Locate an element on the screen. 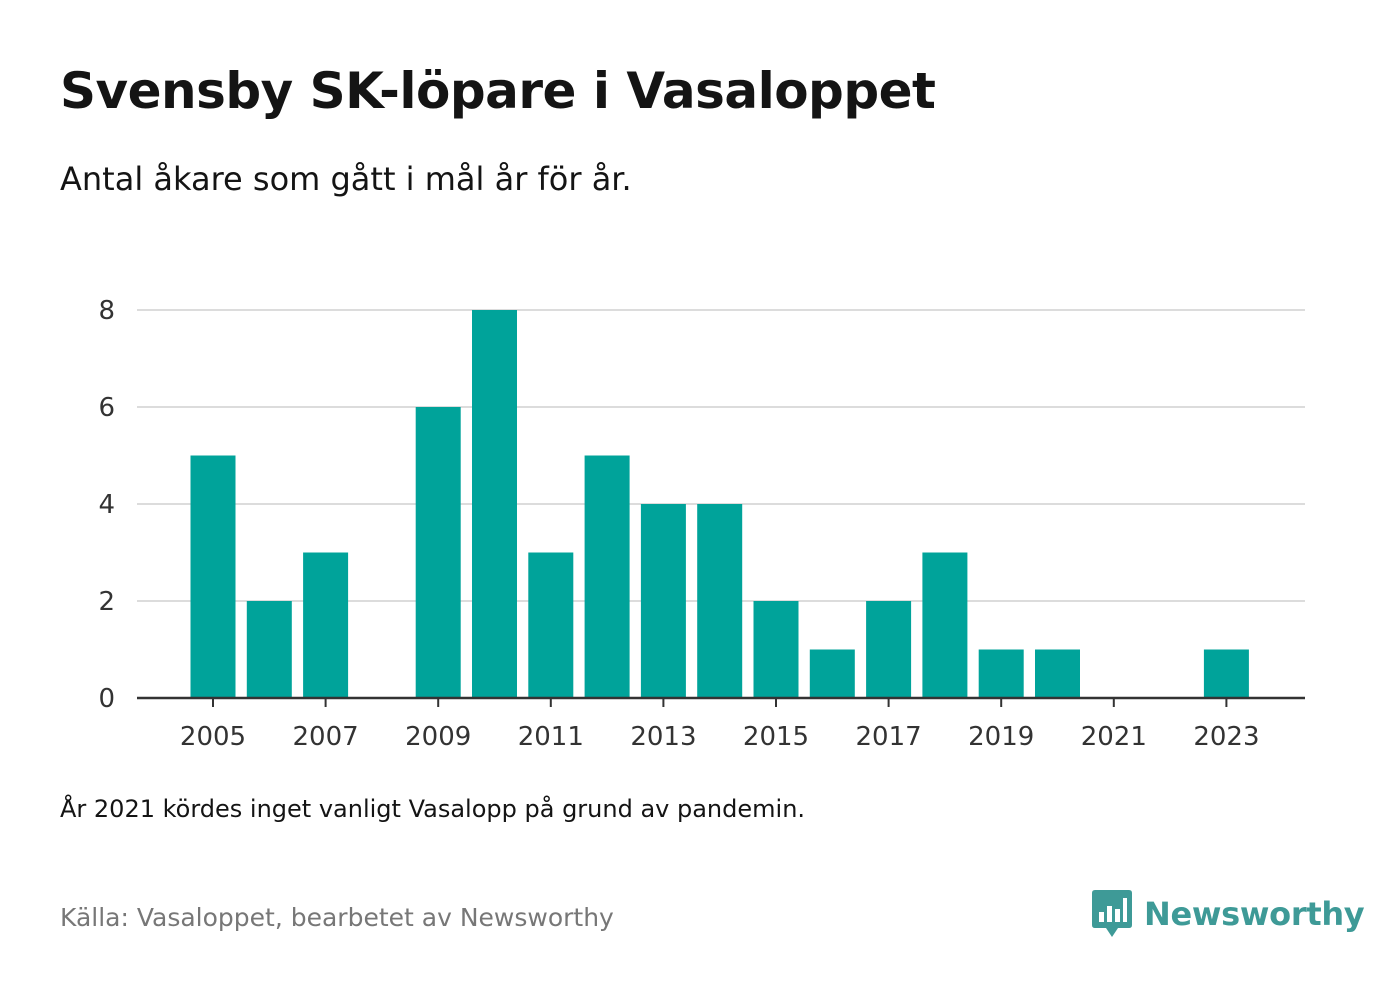 Image resolution: width=1400 pixels, height=1000 pixels. bar-2011 is located at coordinates (551, 625).